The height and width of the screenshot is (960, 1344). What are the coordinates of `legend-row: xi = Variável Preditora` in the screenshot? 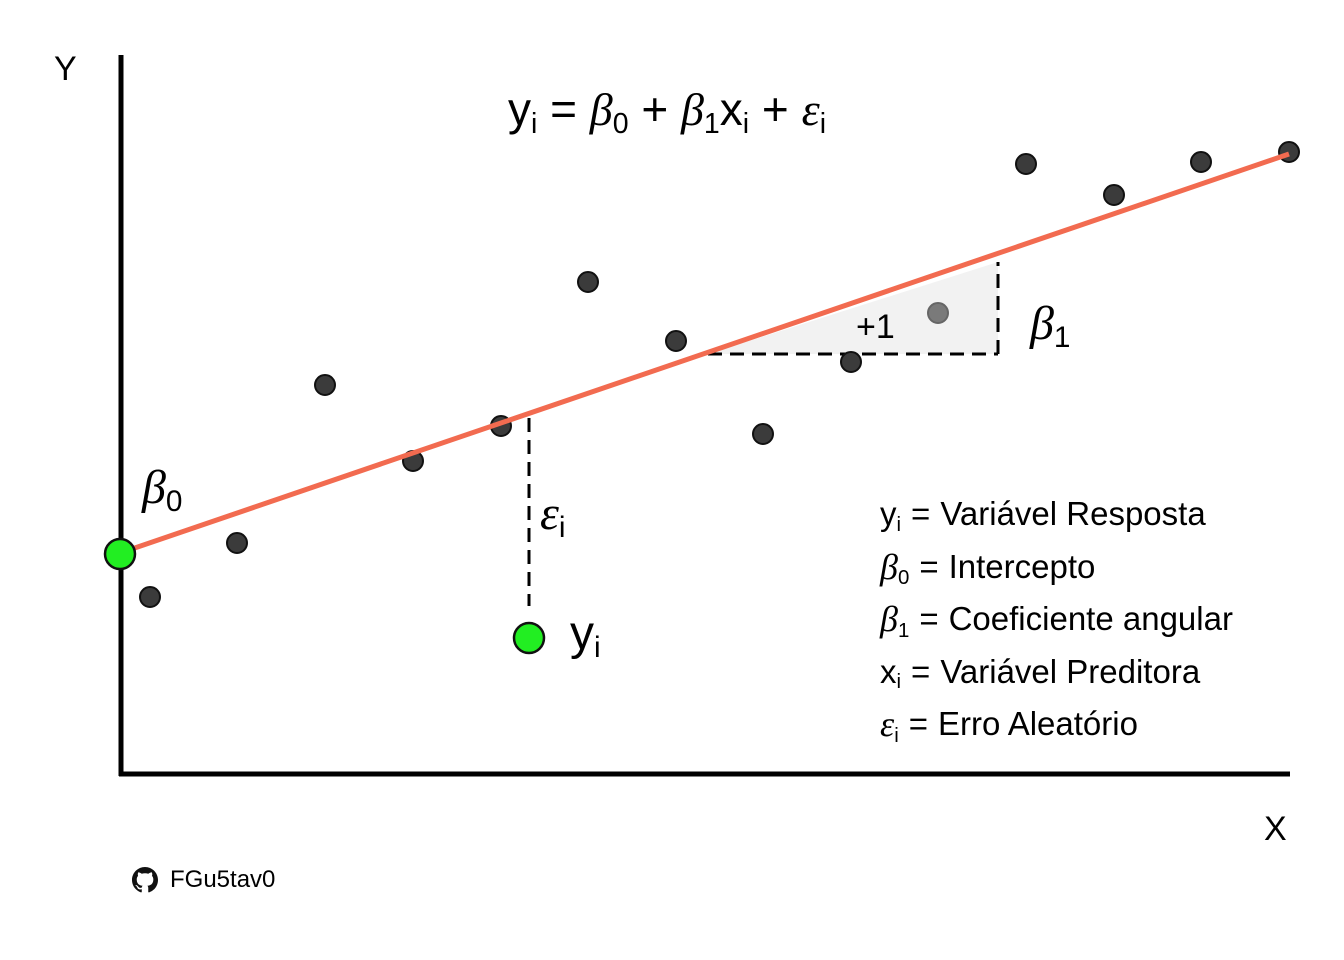 It's located at (1056, 672).